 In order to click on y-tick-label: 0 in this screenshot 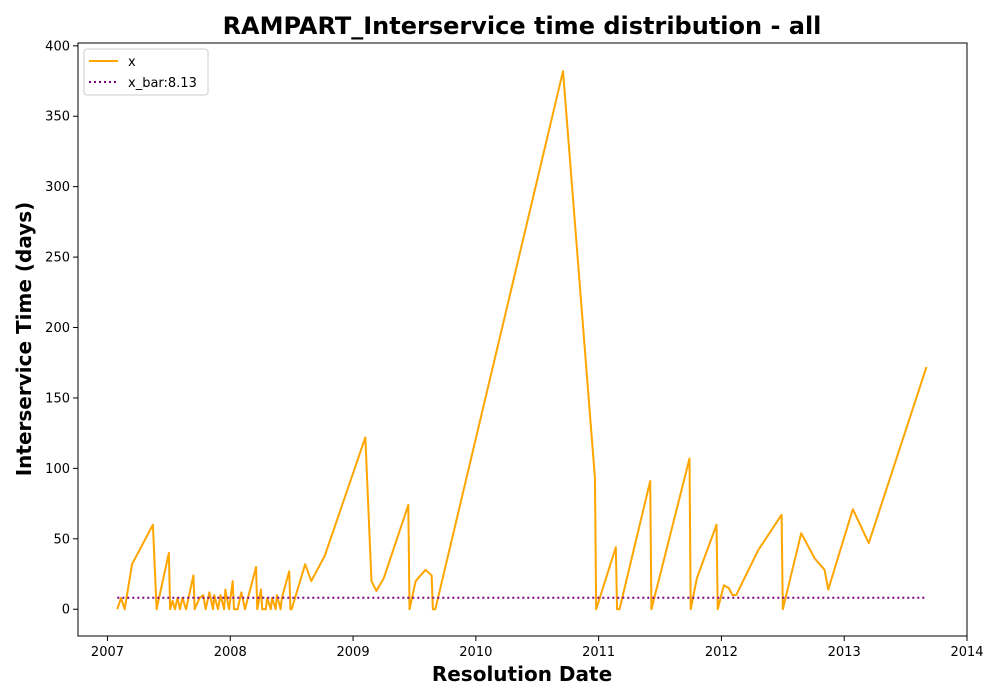, I will do `click(66, 610)`.